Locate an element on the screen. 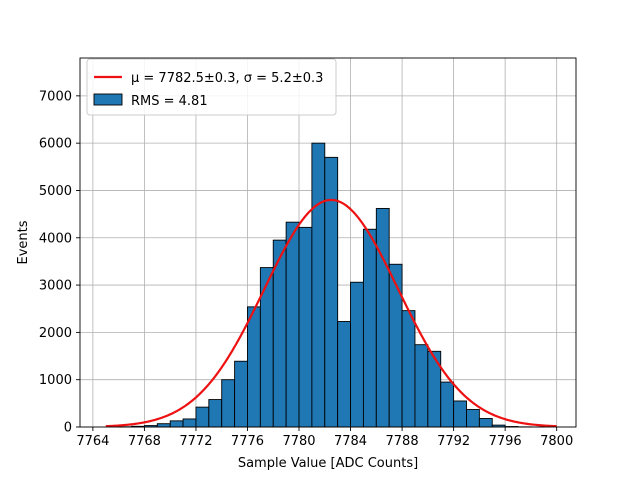 Image resolution: width=640 pixels, height=480 pixels. x-axis-ticks: 7764 7768 7772 7776 7780 7784 7788 7792 7796 7800 is located at coordinates (324, 438).